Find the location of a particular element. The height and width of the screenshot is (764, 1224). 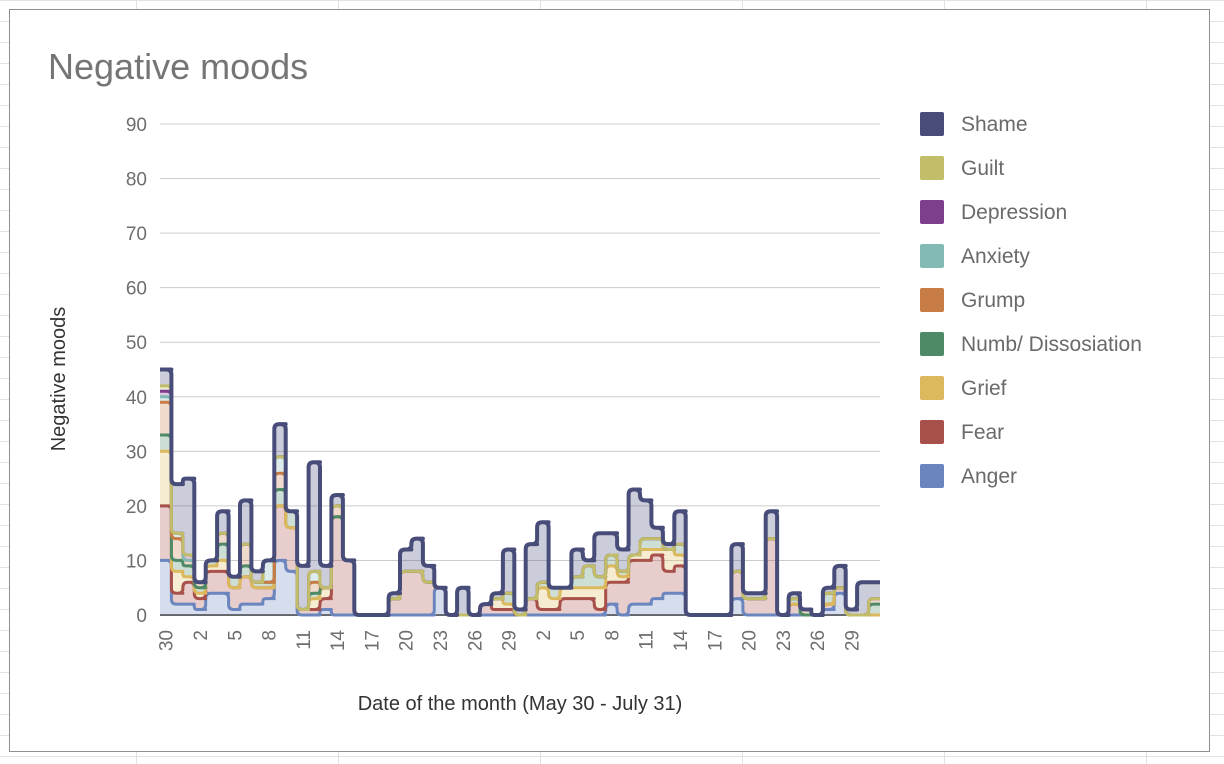

y-tick-label: 80 is located at coordinates (136, 180).